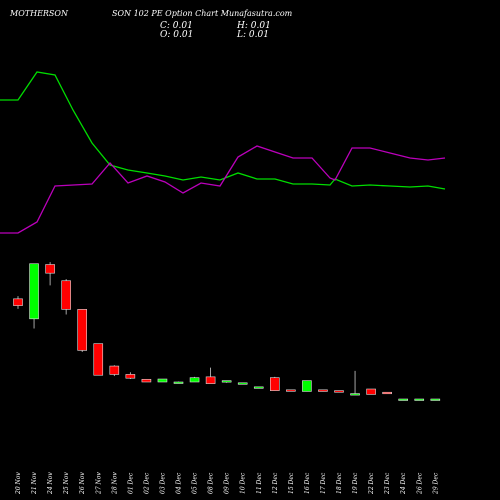 The image size is (500, 500). I want to click on x-tick-label: 24 Nov, so click(50, 483).